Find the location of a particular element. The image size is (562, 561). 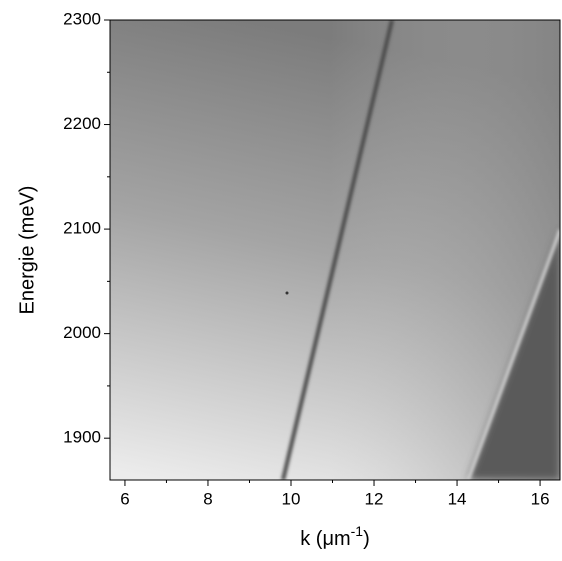

x-label-text: k (μm is located at coordinates (325, 539).